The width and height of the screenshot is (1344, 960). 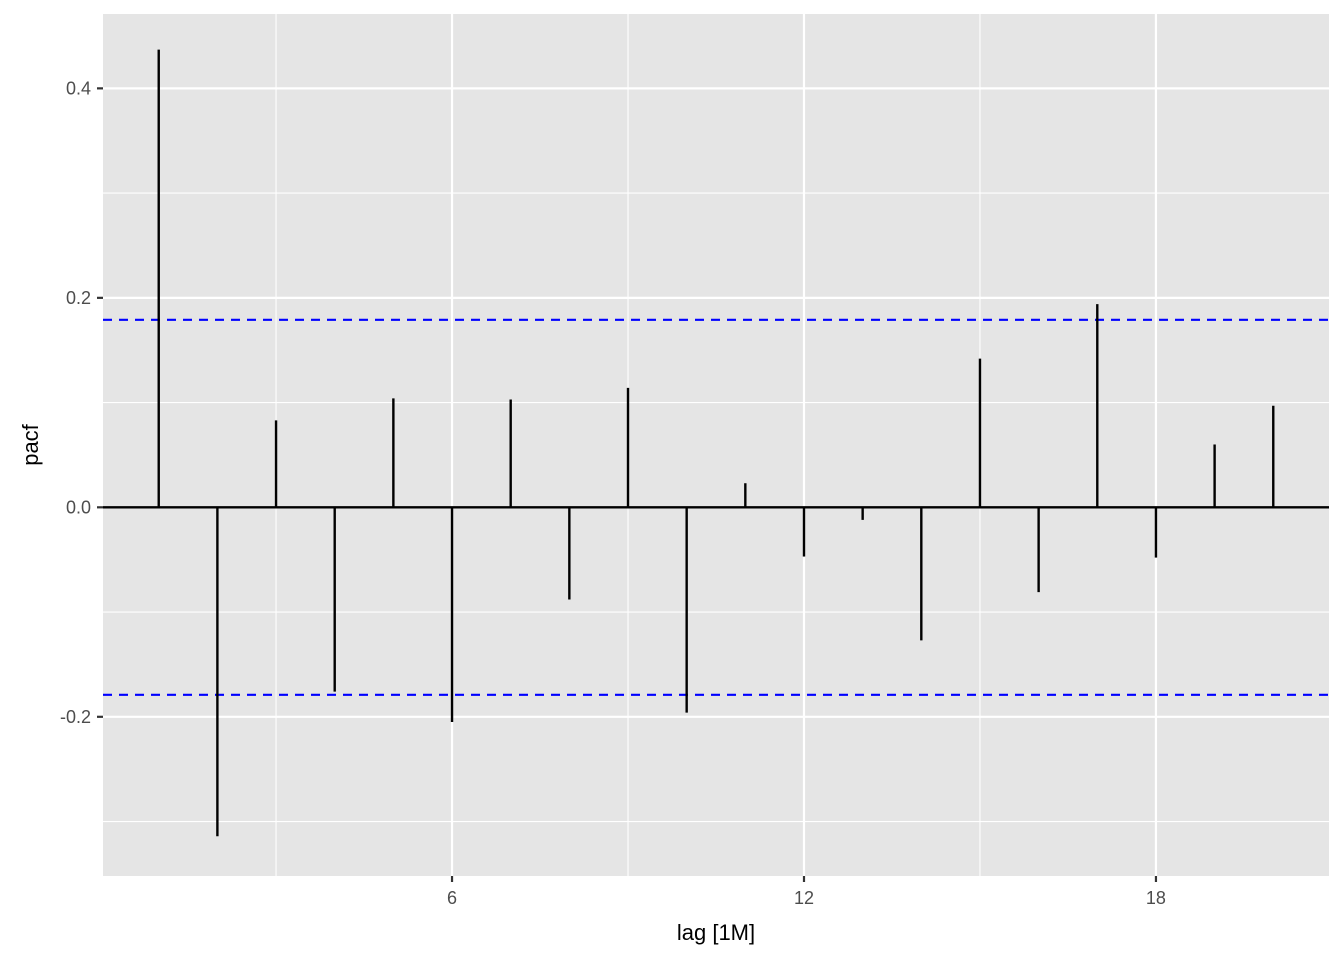 I want to click on x-axis: 6 12 18, so click(x=806, y=892).